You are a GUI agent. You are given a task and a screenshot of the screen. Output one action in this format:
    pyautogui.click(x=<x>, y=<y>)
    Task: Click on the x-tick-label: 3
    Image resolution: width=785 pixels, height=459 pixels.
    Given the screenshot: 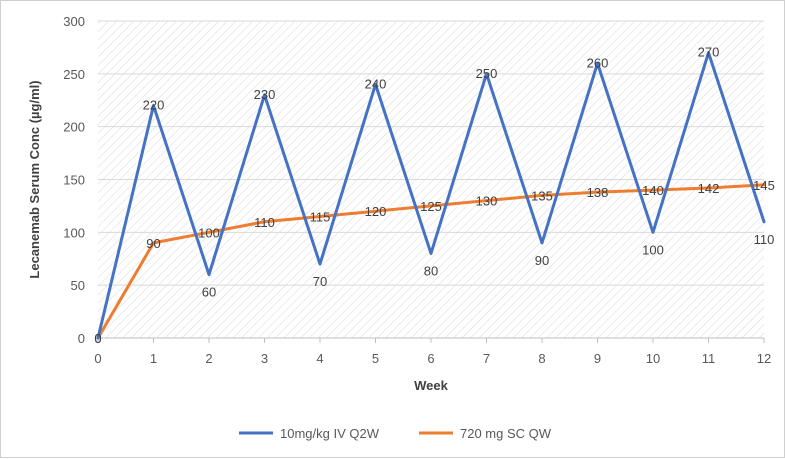 What is the action you would take?
    pyautogui.click(x=264, y=358)
    